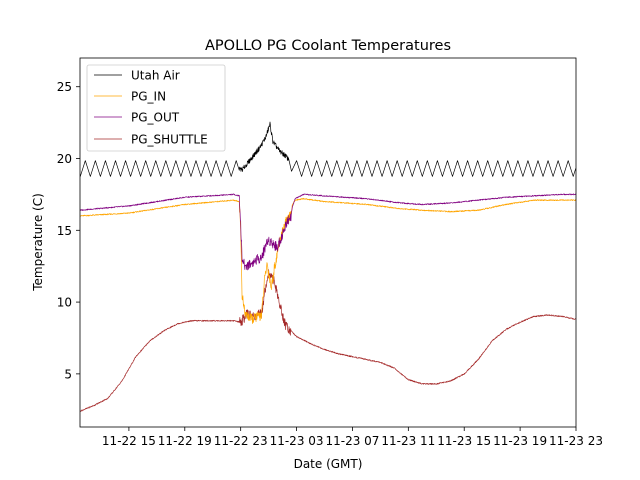 The width and height of the screenshot is (640, 480). I want to click on legend-box, so click(156, 108).